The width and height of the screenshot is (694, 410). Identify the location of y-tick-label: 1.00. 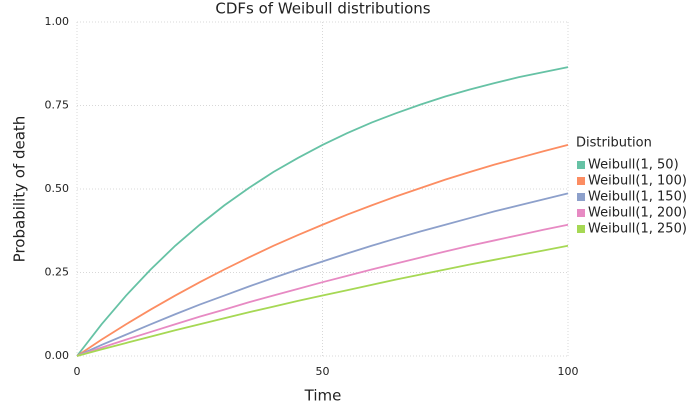
(57, 21).